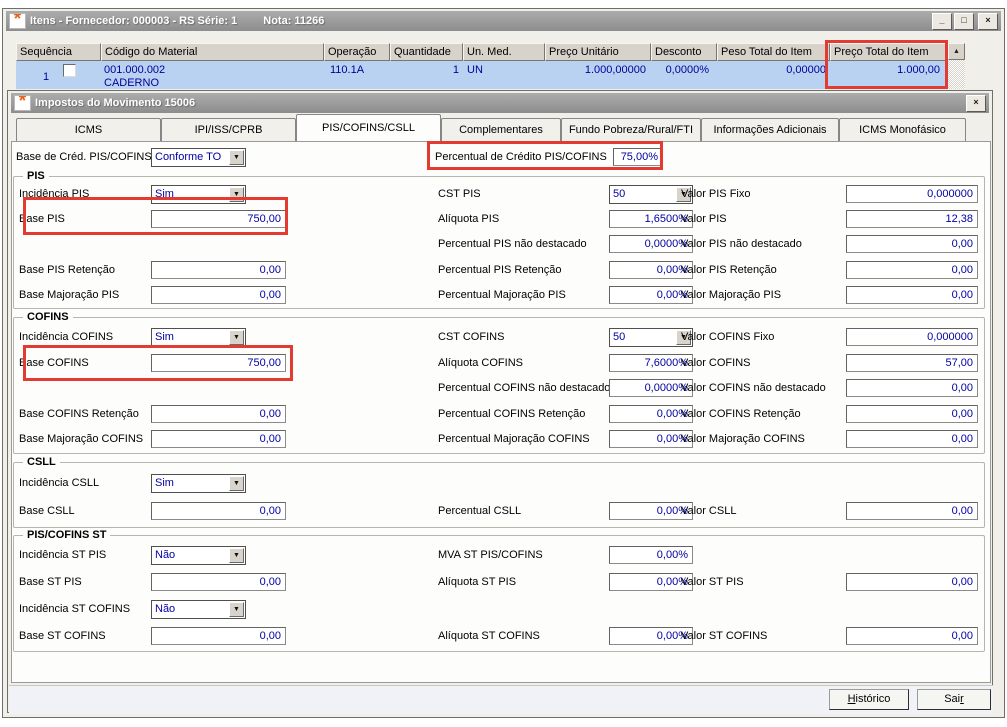 The width and height of the screenshot is (1007, 727). I want to click on maximize-button: □, so click(964, 21).